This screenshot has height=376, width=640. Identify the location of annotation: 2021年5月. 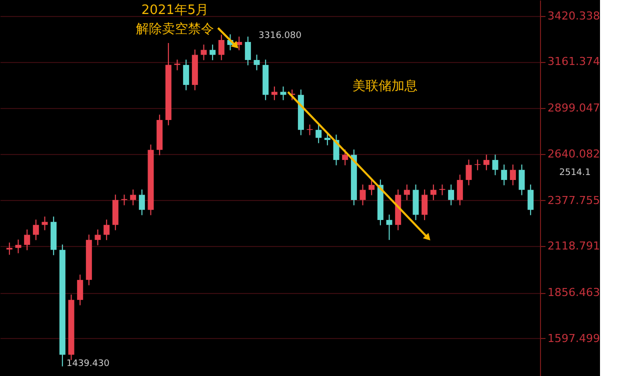
(175, 10).